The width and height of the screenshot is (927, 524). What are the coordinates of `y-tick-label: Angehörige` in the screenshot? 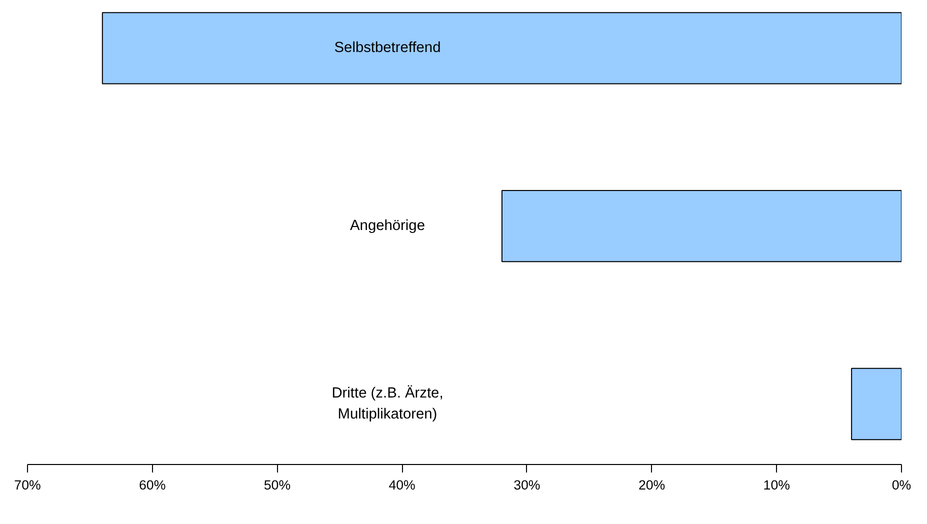 It's located at (387, 226).